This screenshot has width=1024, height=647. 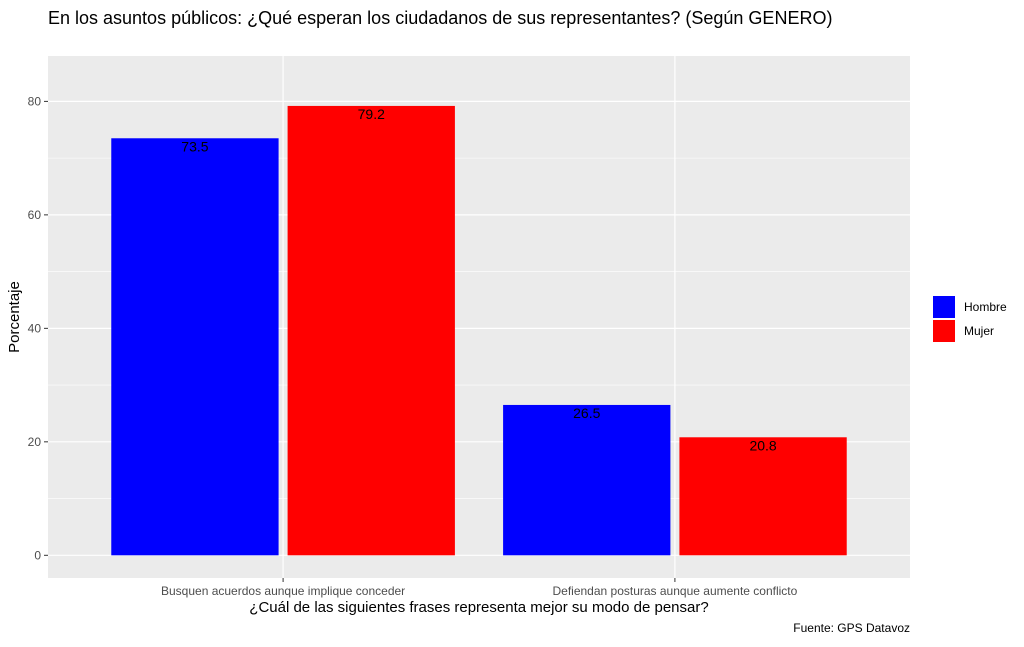 I want to click on y-tick-label: 80, so click(x=35, y=101).